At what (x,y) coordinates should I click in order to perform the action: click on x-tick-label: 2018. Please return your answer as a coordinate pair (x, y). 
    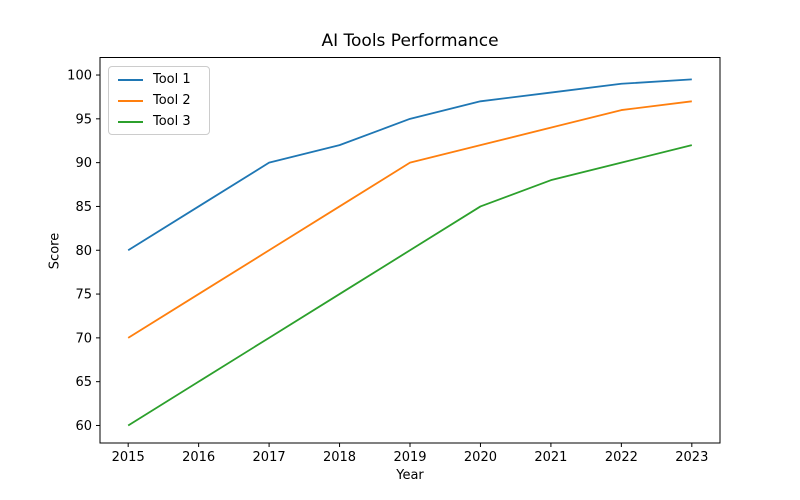
    Looking at the image, I should click on (339, 457).